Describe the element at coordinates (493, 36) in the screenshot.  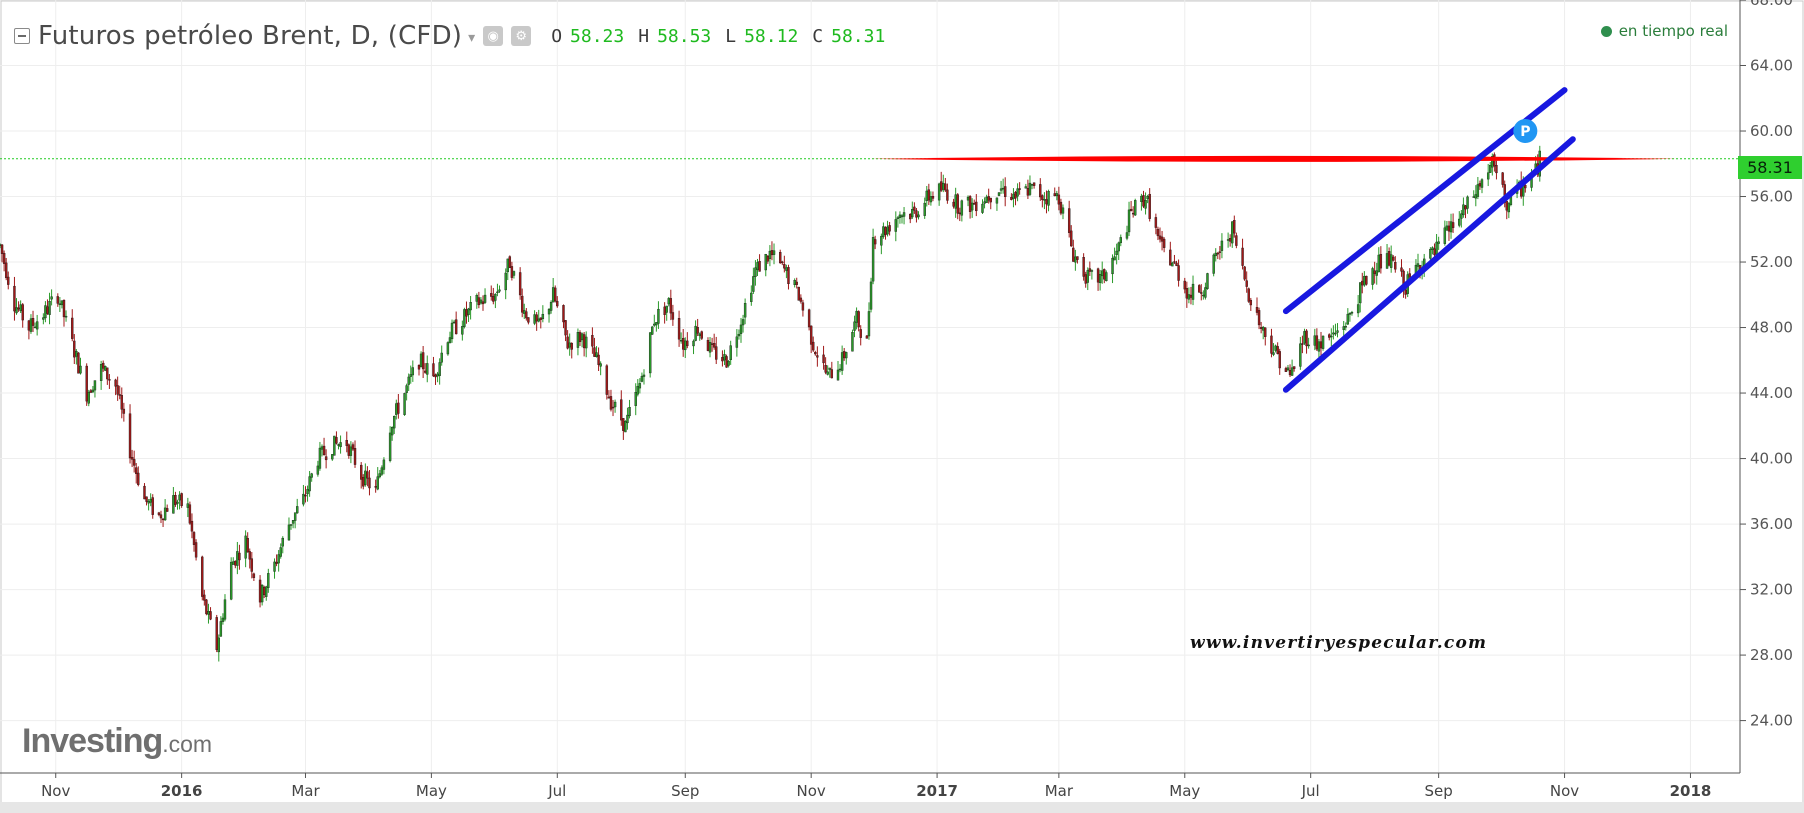
I see `eye-icon: ◉` at that location.